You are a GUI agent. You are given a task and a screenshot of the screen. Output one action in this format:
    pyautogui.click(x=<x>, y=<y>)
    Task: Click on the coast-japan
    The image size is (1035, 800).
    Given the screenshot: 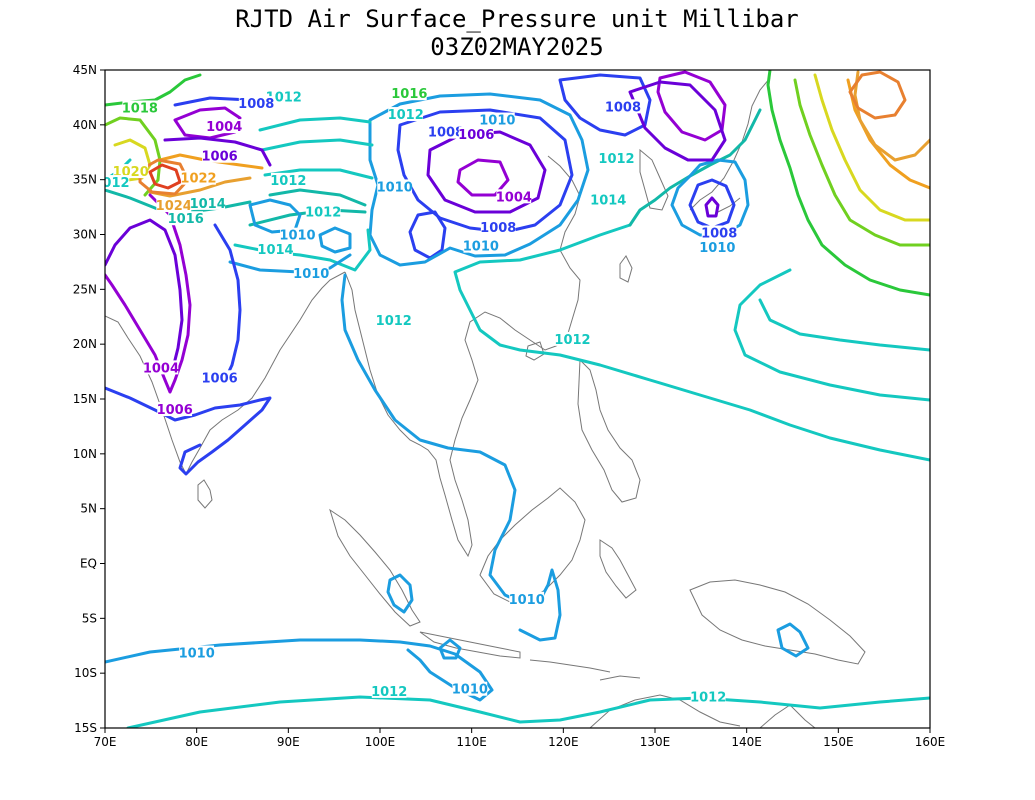 What is the action you would take?
    pyautogui.click(x=730, y=145)
    